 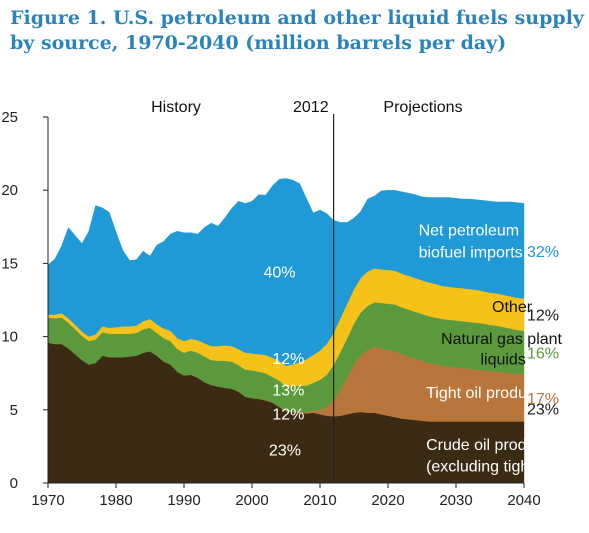 I want to click on share-label-2040: 32%, so click(x=543, y=252).